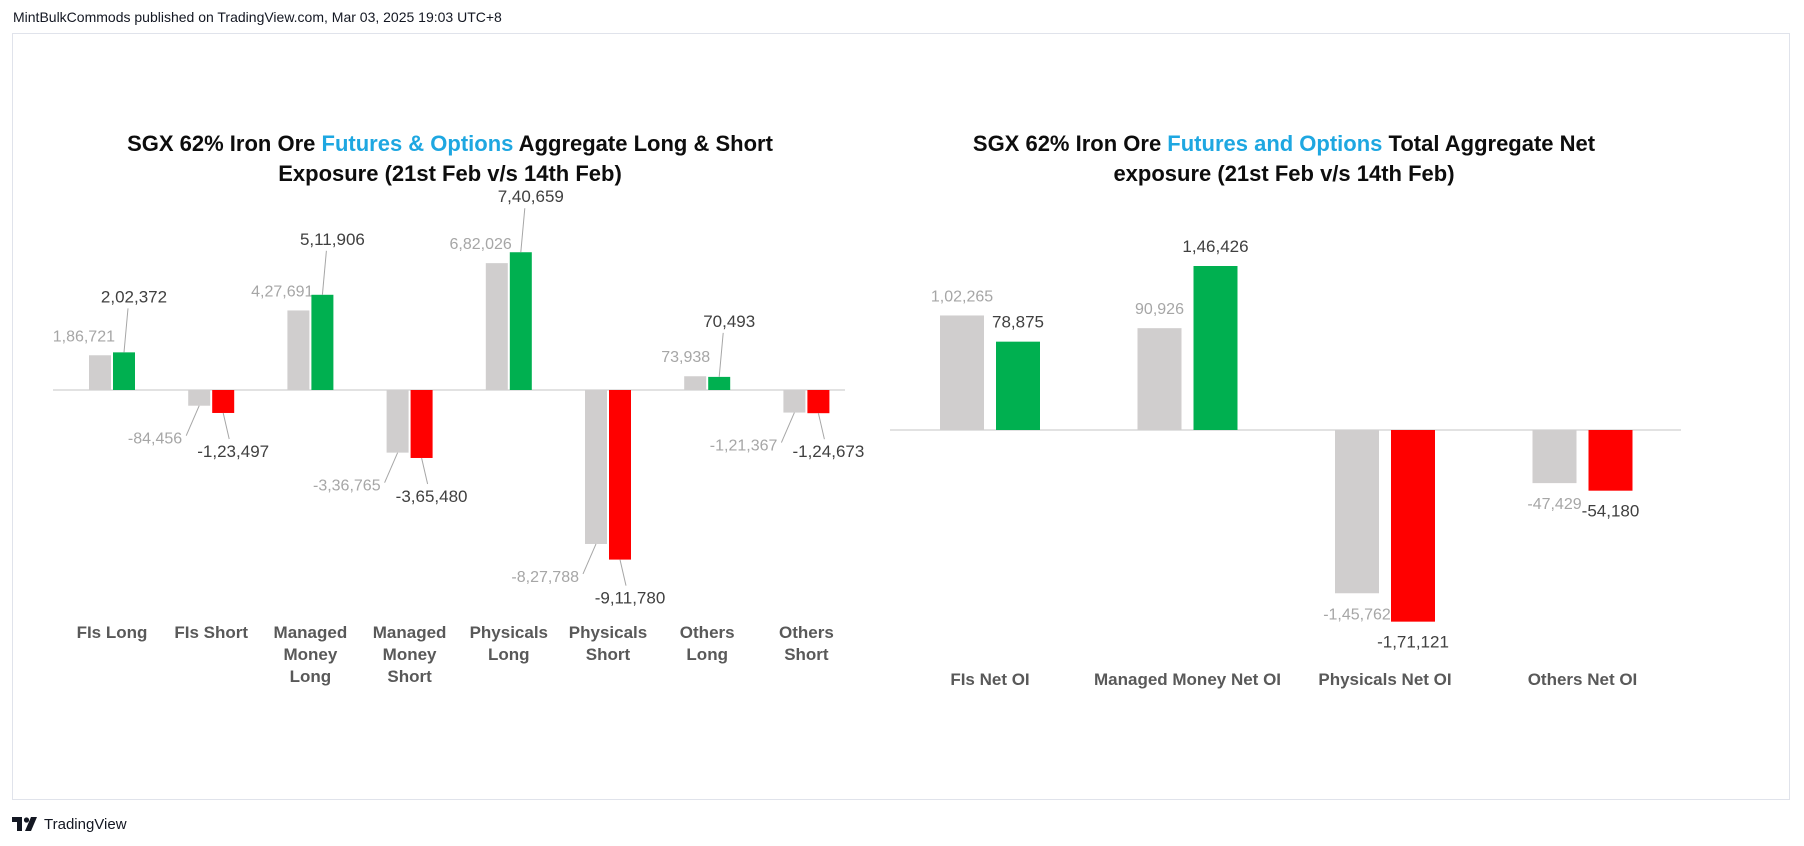 This screenshot has width=1804, height=846. What do you see at coordinates (1159, 309) in the screenshot?
I see `c2-label-prev-1: 90,926` at bounding box center [1159, 309].